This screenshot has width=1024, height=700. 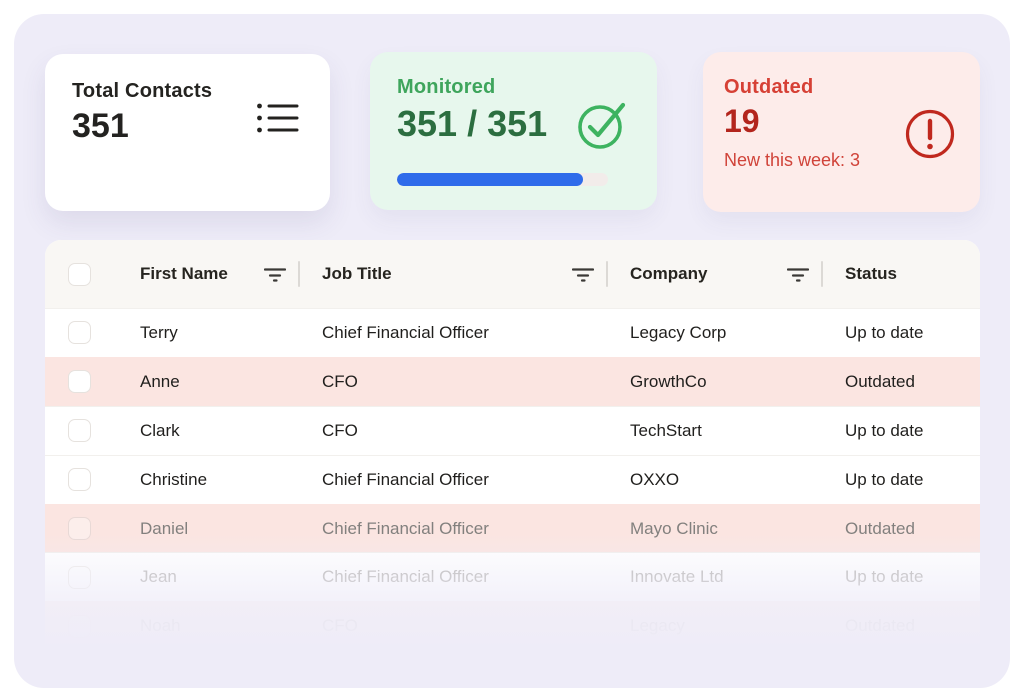 What do you see at coordinates (472, 123) in the screenshot?
I see `monitored-value: 351 / 351` at bounding box center [472, 123].